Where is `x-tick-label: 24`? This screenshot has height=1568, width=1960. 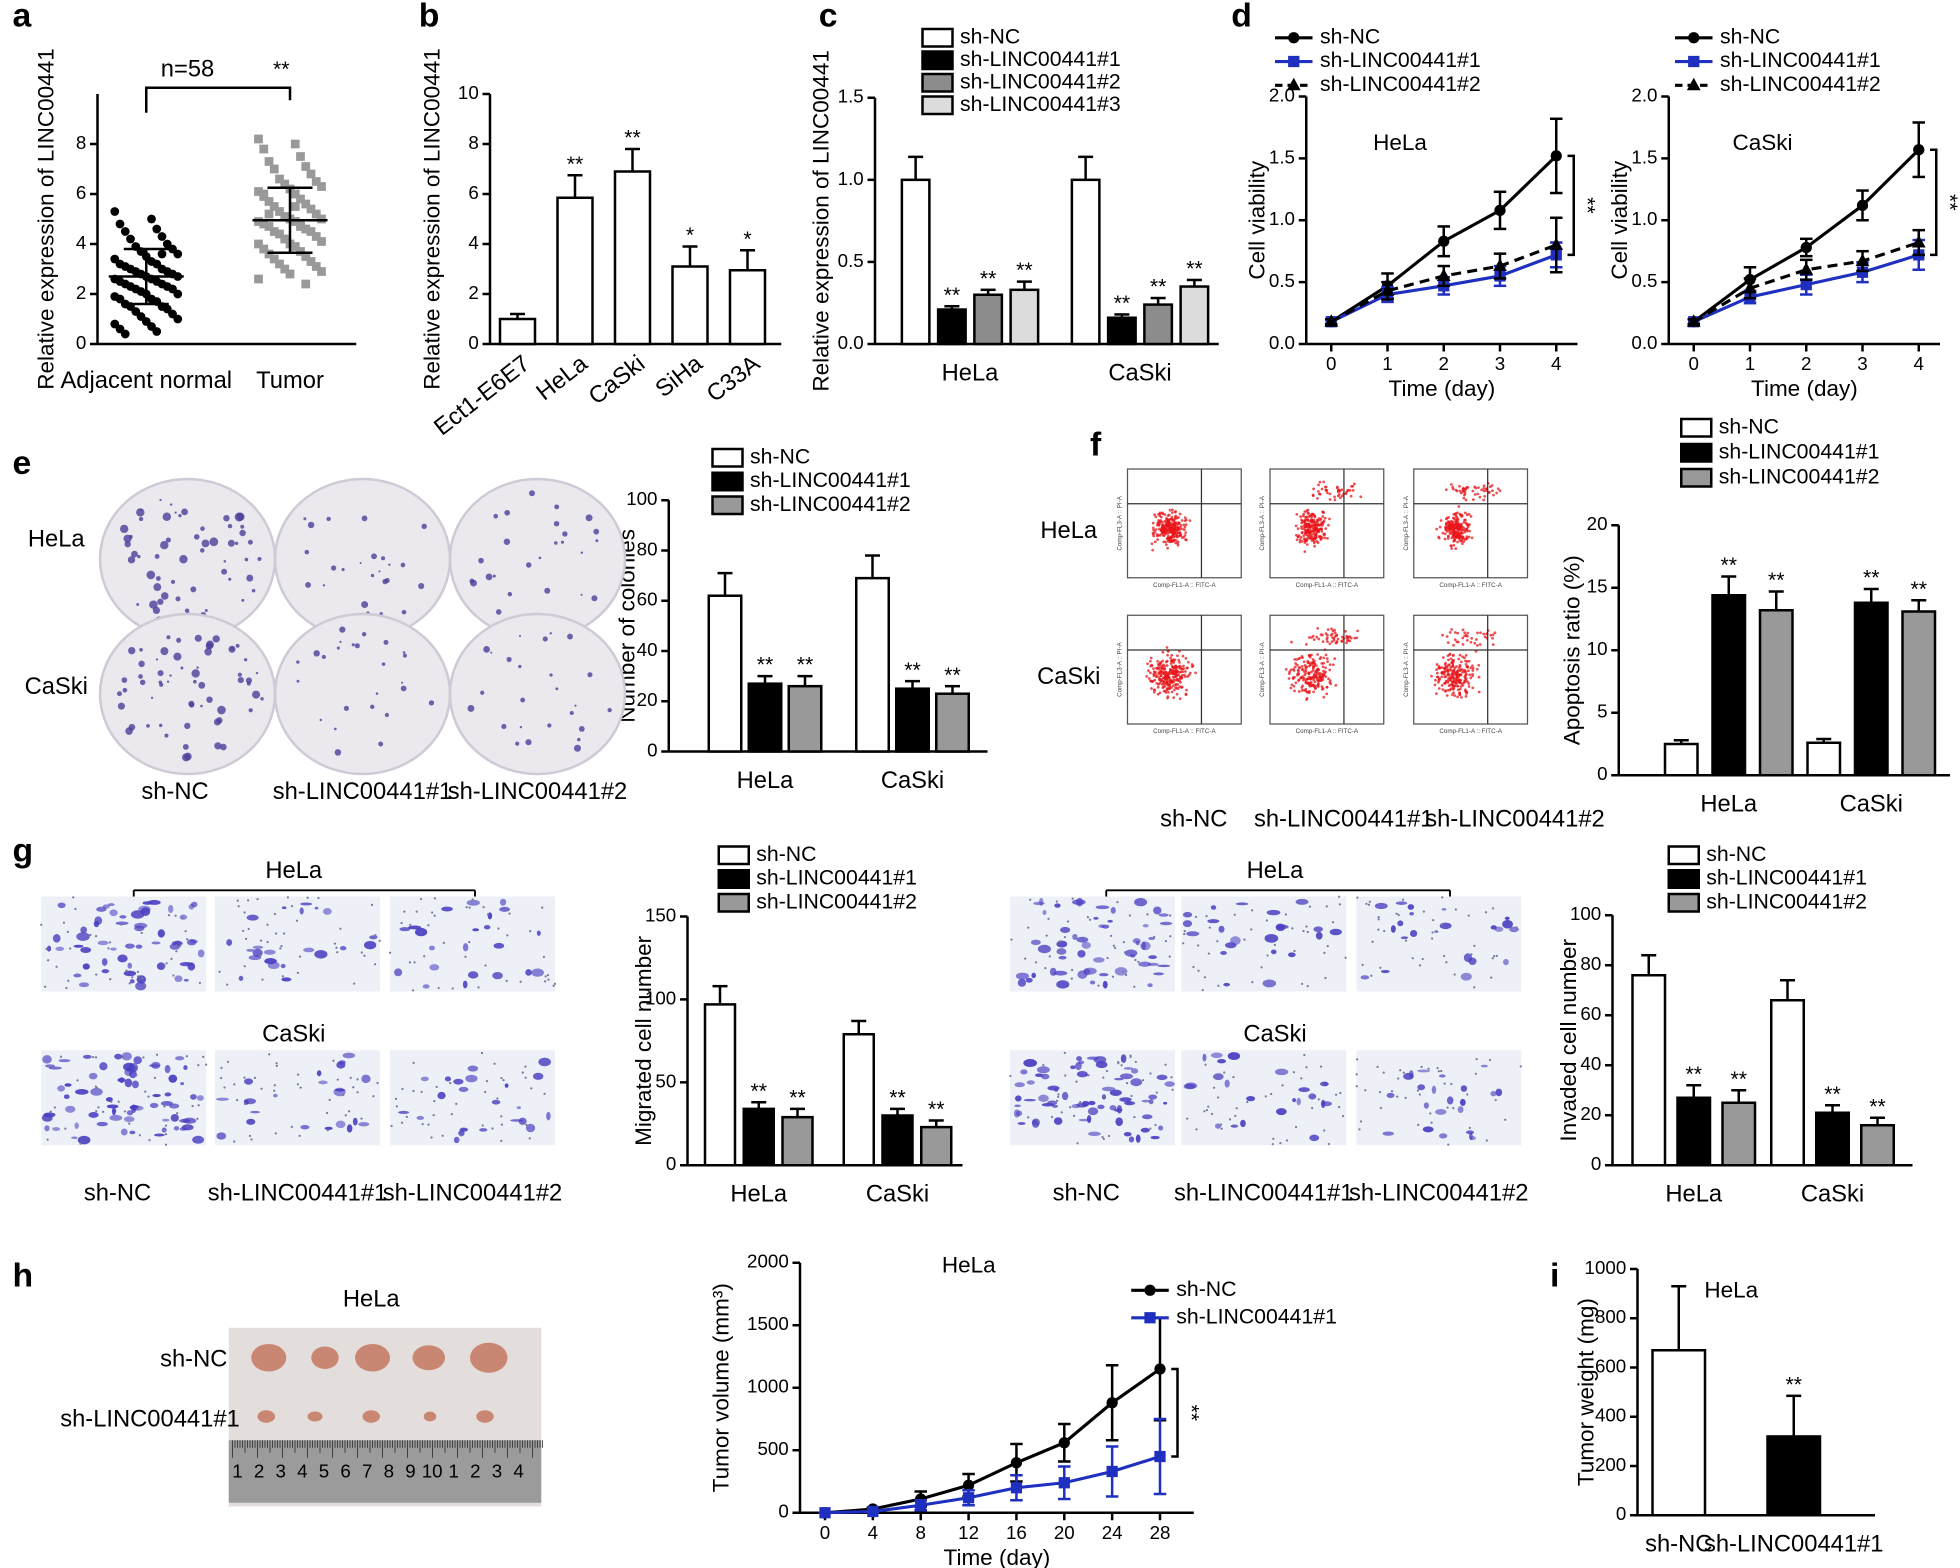
x-tick-label: 24 is located at coordinates (1112, 1532).